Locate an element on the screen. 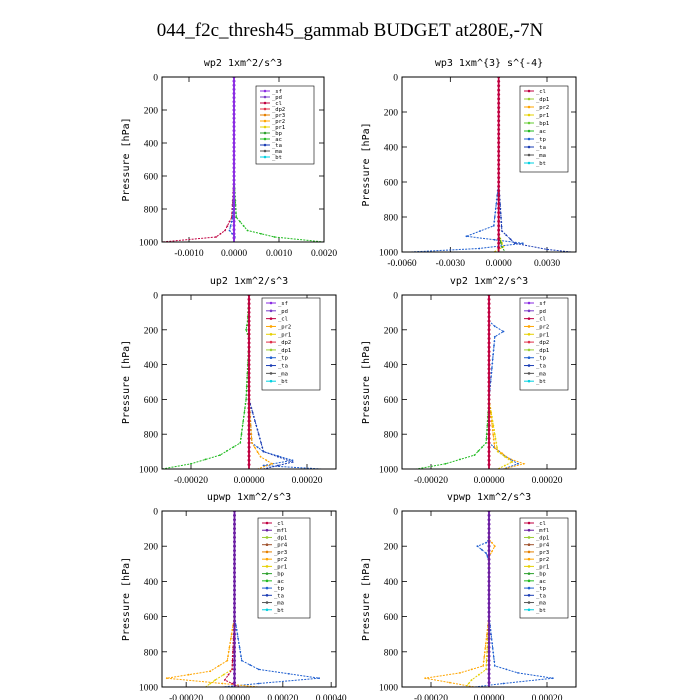 The width and height of the screenshot is (700, 700). plot-frame is located at coordinates (249, 599).